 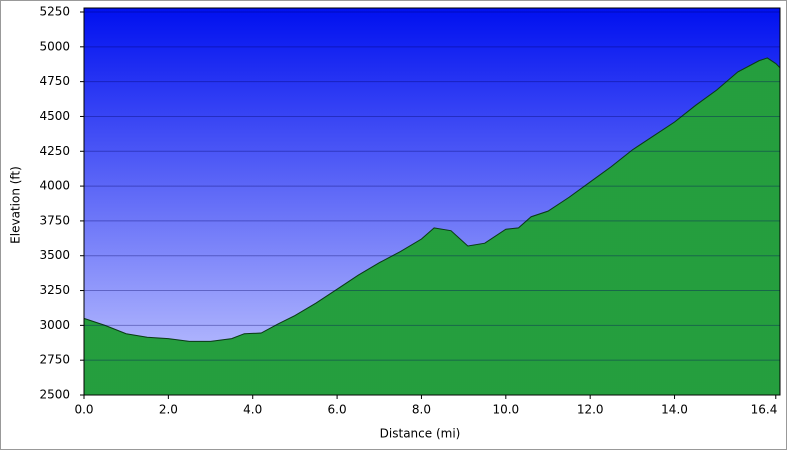 I want to click on y-tick-label: 3000, so click(x=54, y=325).